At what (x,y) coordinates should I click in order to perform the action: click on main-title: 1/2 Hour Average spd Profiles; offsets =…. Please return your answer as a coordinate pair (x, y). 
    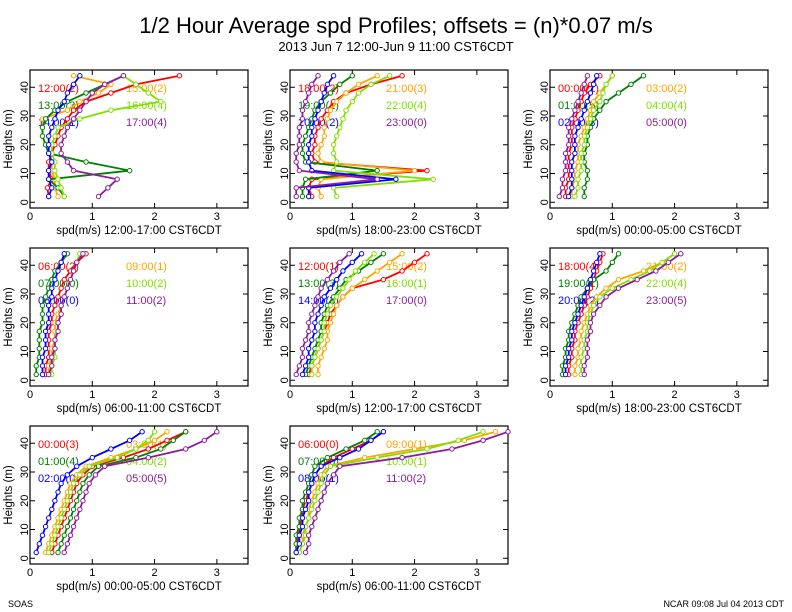
    Looking at the image, I should click on (395, 25).